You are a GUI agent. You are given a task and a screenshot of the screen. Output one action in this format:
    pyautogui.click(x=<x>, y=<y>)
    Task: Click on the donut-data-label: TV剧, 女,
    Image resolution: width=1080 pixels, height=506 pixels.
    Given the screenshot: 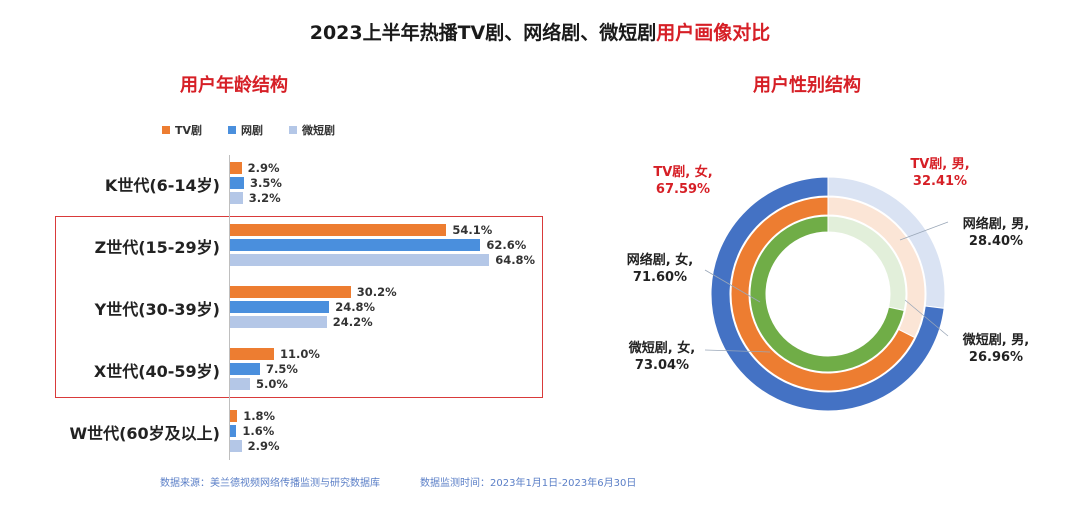 What is the action you would take?
    pyautogui.click(x=682, y=172)
    